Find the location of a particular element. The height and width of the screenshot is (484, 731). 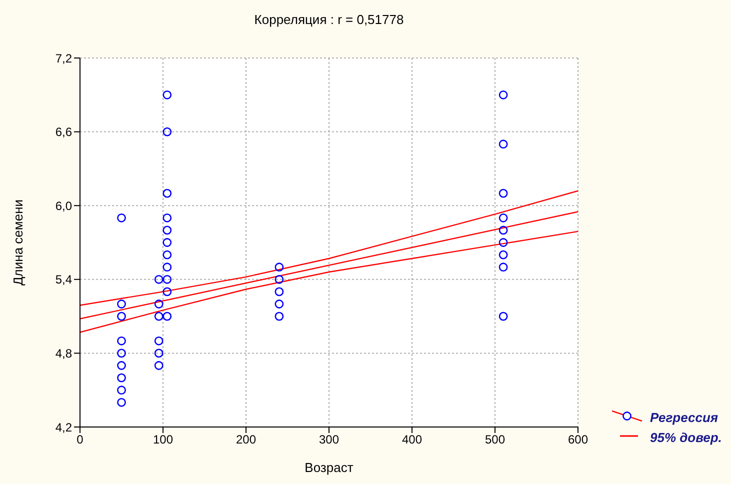

y-tick-label: 6,6 is located at coordinates (63, 132).